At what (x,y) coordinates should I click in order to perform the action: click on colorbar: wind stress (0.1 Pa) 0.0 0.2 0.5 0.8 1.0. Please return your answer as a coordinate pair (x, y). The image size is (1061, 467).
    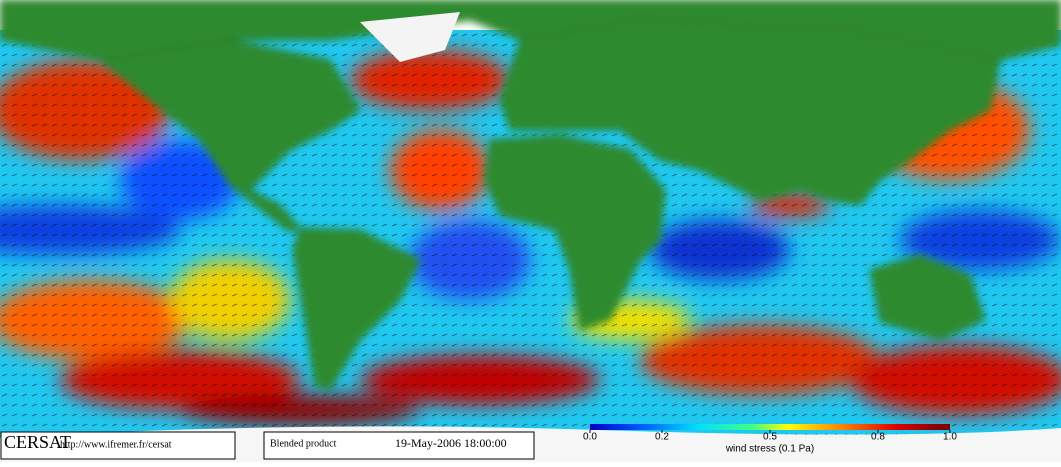
    Looking at the image, I should click on (770, 439).